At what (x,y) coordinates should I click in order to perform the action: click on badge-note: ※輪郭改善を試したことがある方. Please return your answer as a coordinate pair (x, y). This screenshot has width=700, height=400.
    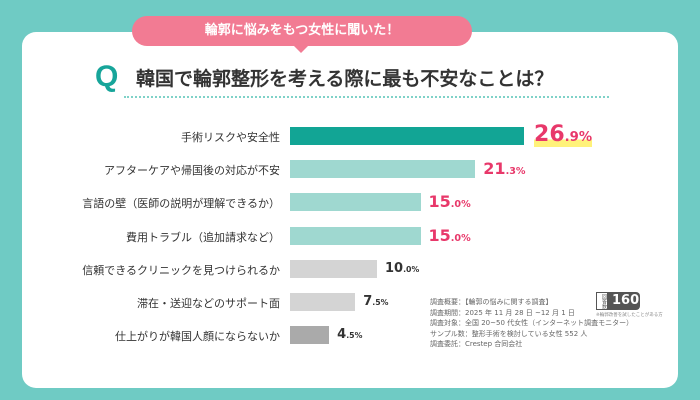
    Looking at the image, I should click on (629, 315).